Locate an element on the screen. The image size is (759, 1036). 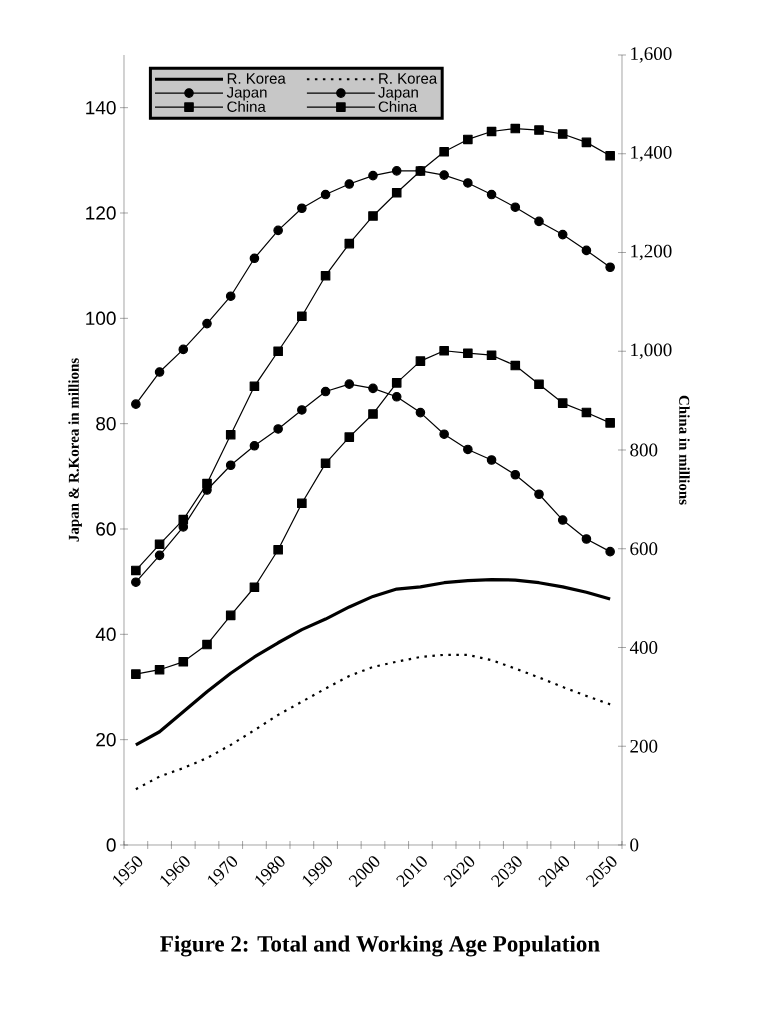
y2-tick-label: 600 is located at coordinates (644, 549).